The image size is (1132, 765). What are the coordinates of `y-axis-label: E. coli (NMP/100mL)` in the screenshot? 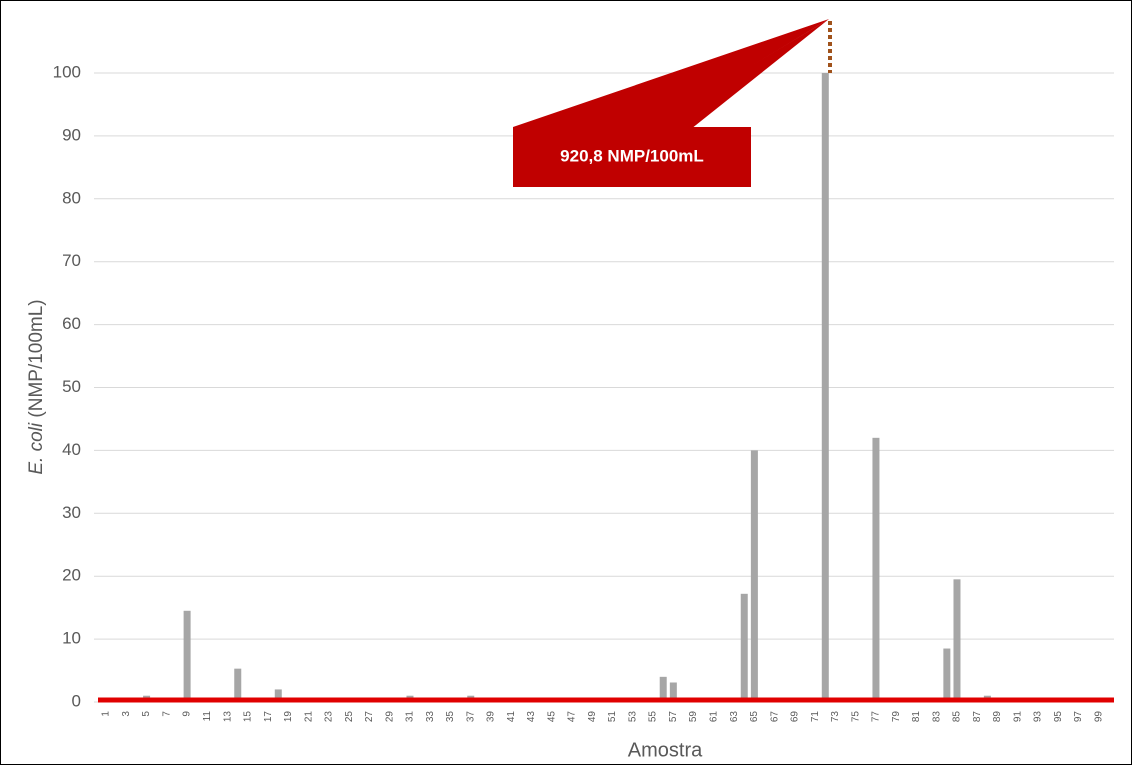 It's located at (36, 386).